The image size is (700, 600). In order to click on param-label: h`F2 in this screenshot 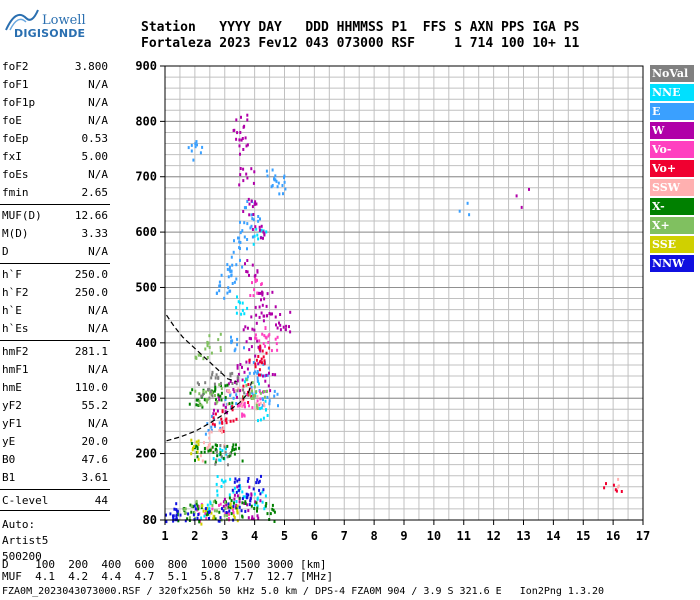, I will do `click(15, 292)`.